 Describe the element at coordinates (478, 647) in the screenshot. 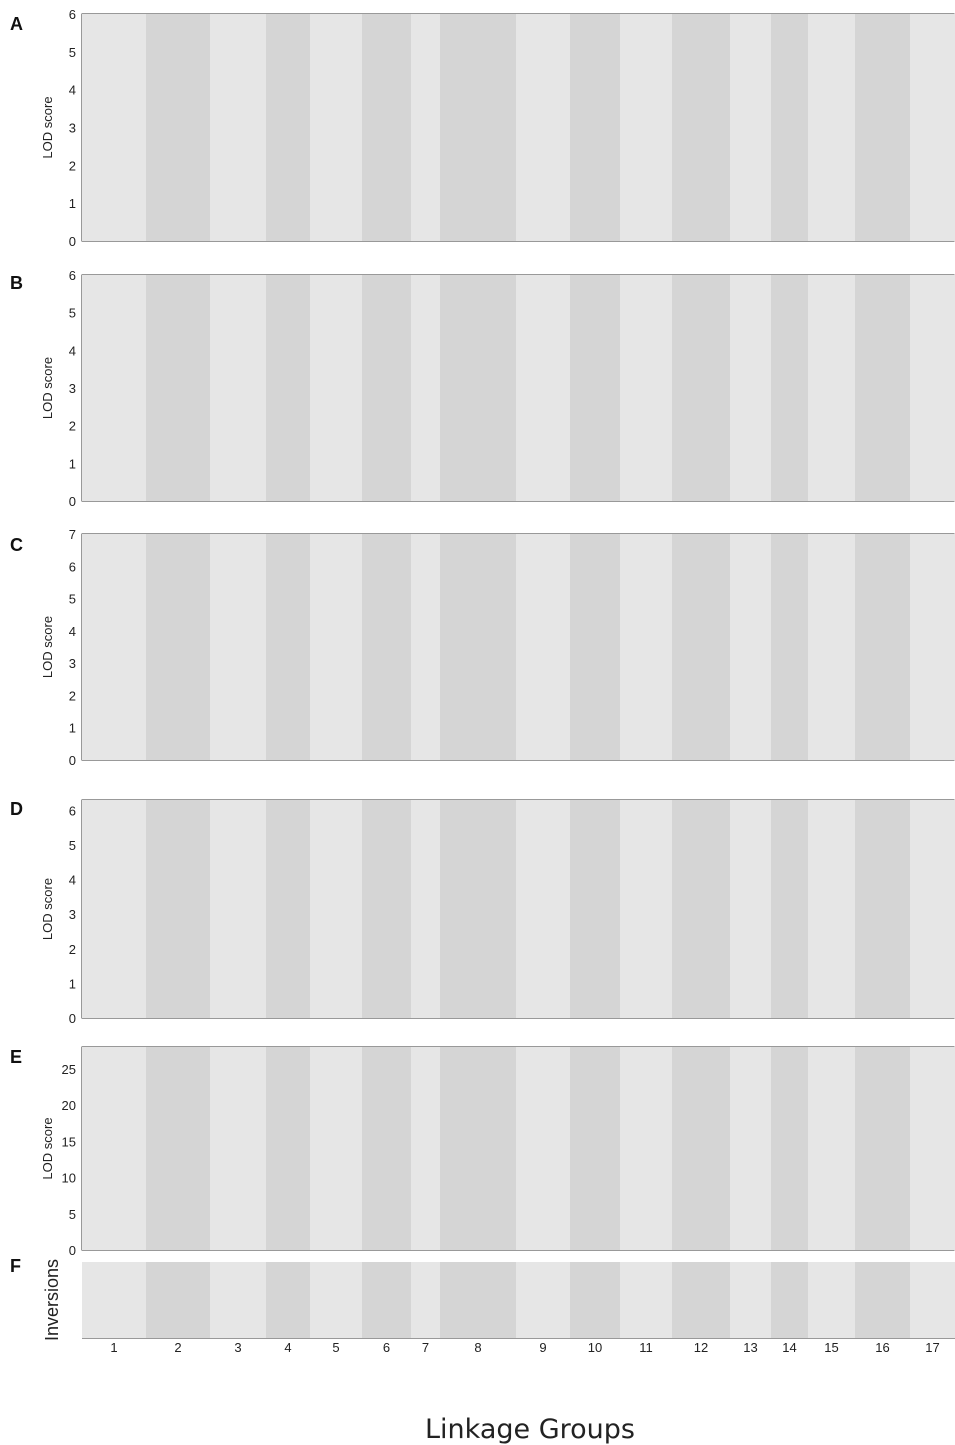

I see `band-lg-8-C` at that location.